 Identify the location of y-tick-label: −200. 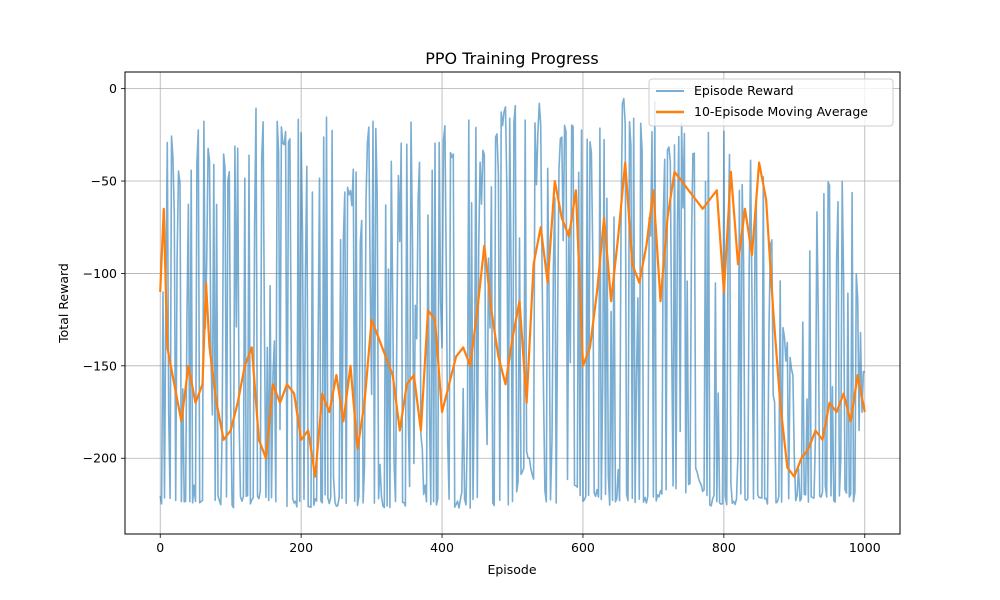
(100, 458).